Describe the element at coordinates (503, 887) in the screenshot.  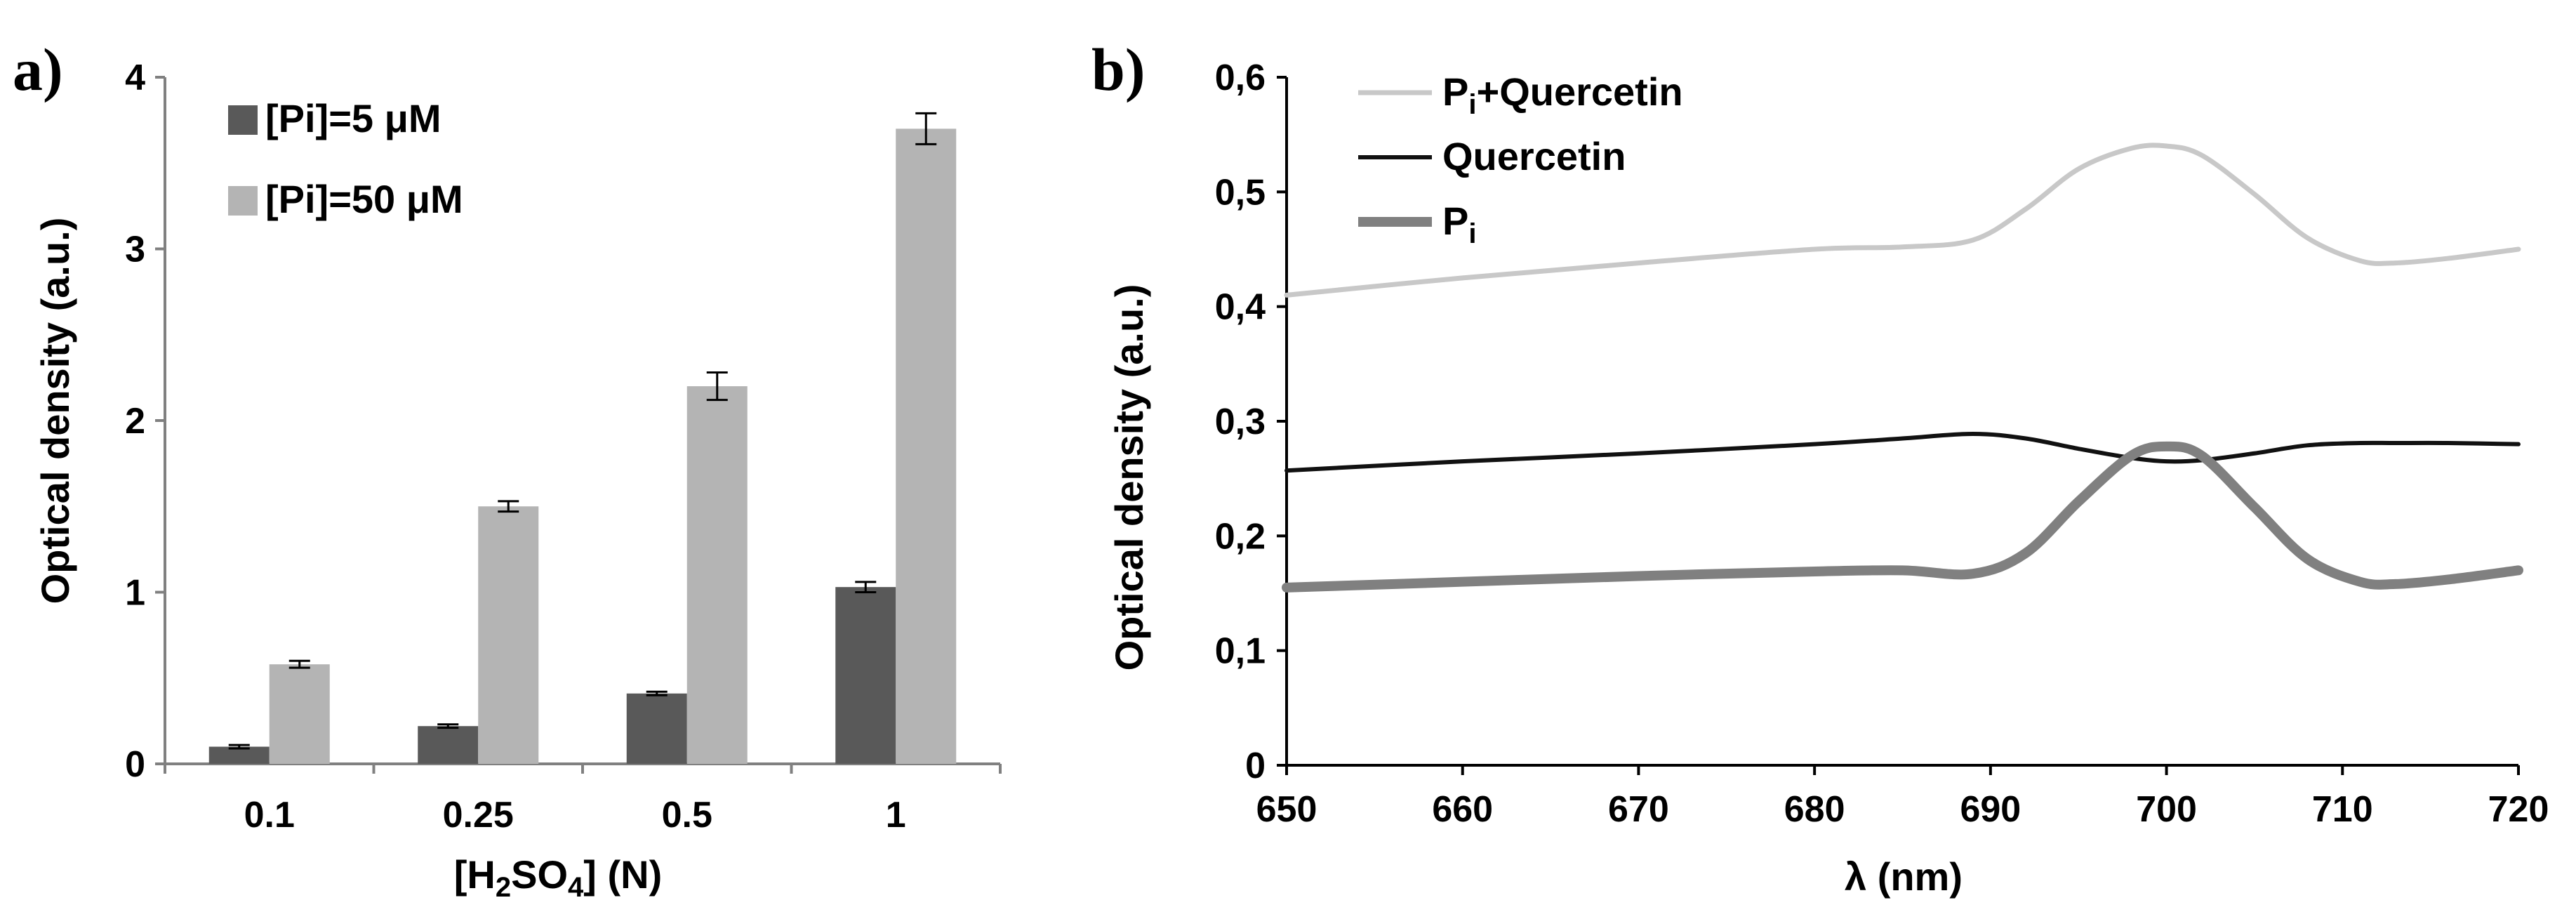
I see `x-title-sub-1: 2` at that location.